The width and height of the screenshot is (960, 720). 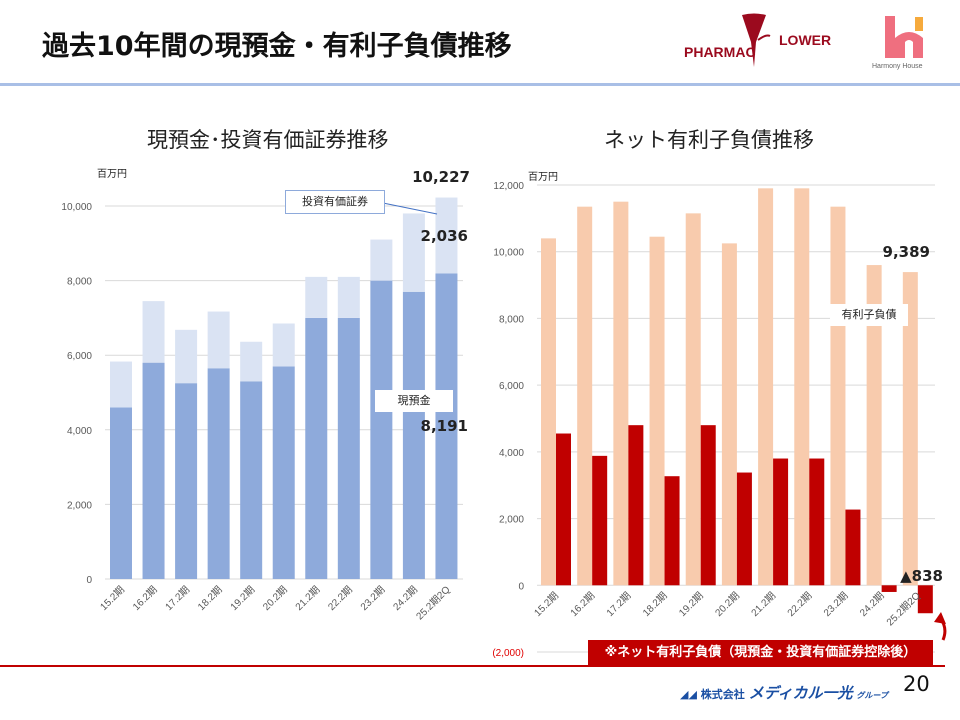 I want to click on securities-callout: 投資有価証券, so click(x=335, y=202).